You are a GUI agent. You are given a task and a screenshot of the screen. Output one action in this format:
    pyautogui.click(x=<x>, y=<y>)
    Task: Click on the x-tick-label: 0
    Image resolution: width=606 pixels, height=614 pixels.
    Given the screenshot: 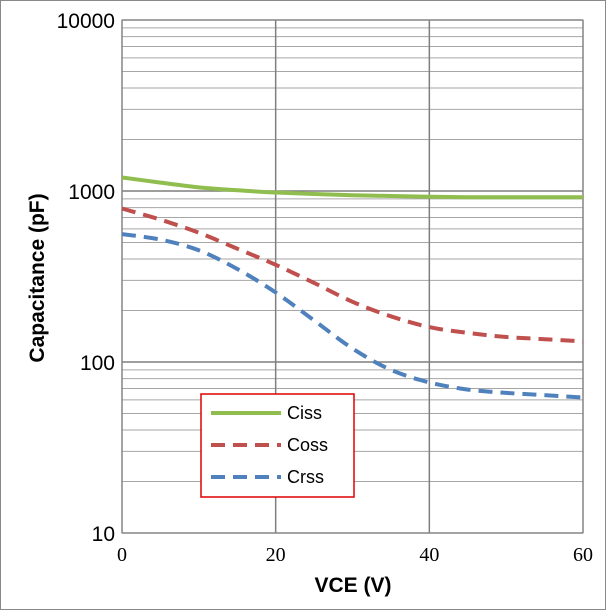 What is the action you would take?
    pyautogui.click(x=122, y=555)
    